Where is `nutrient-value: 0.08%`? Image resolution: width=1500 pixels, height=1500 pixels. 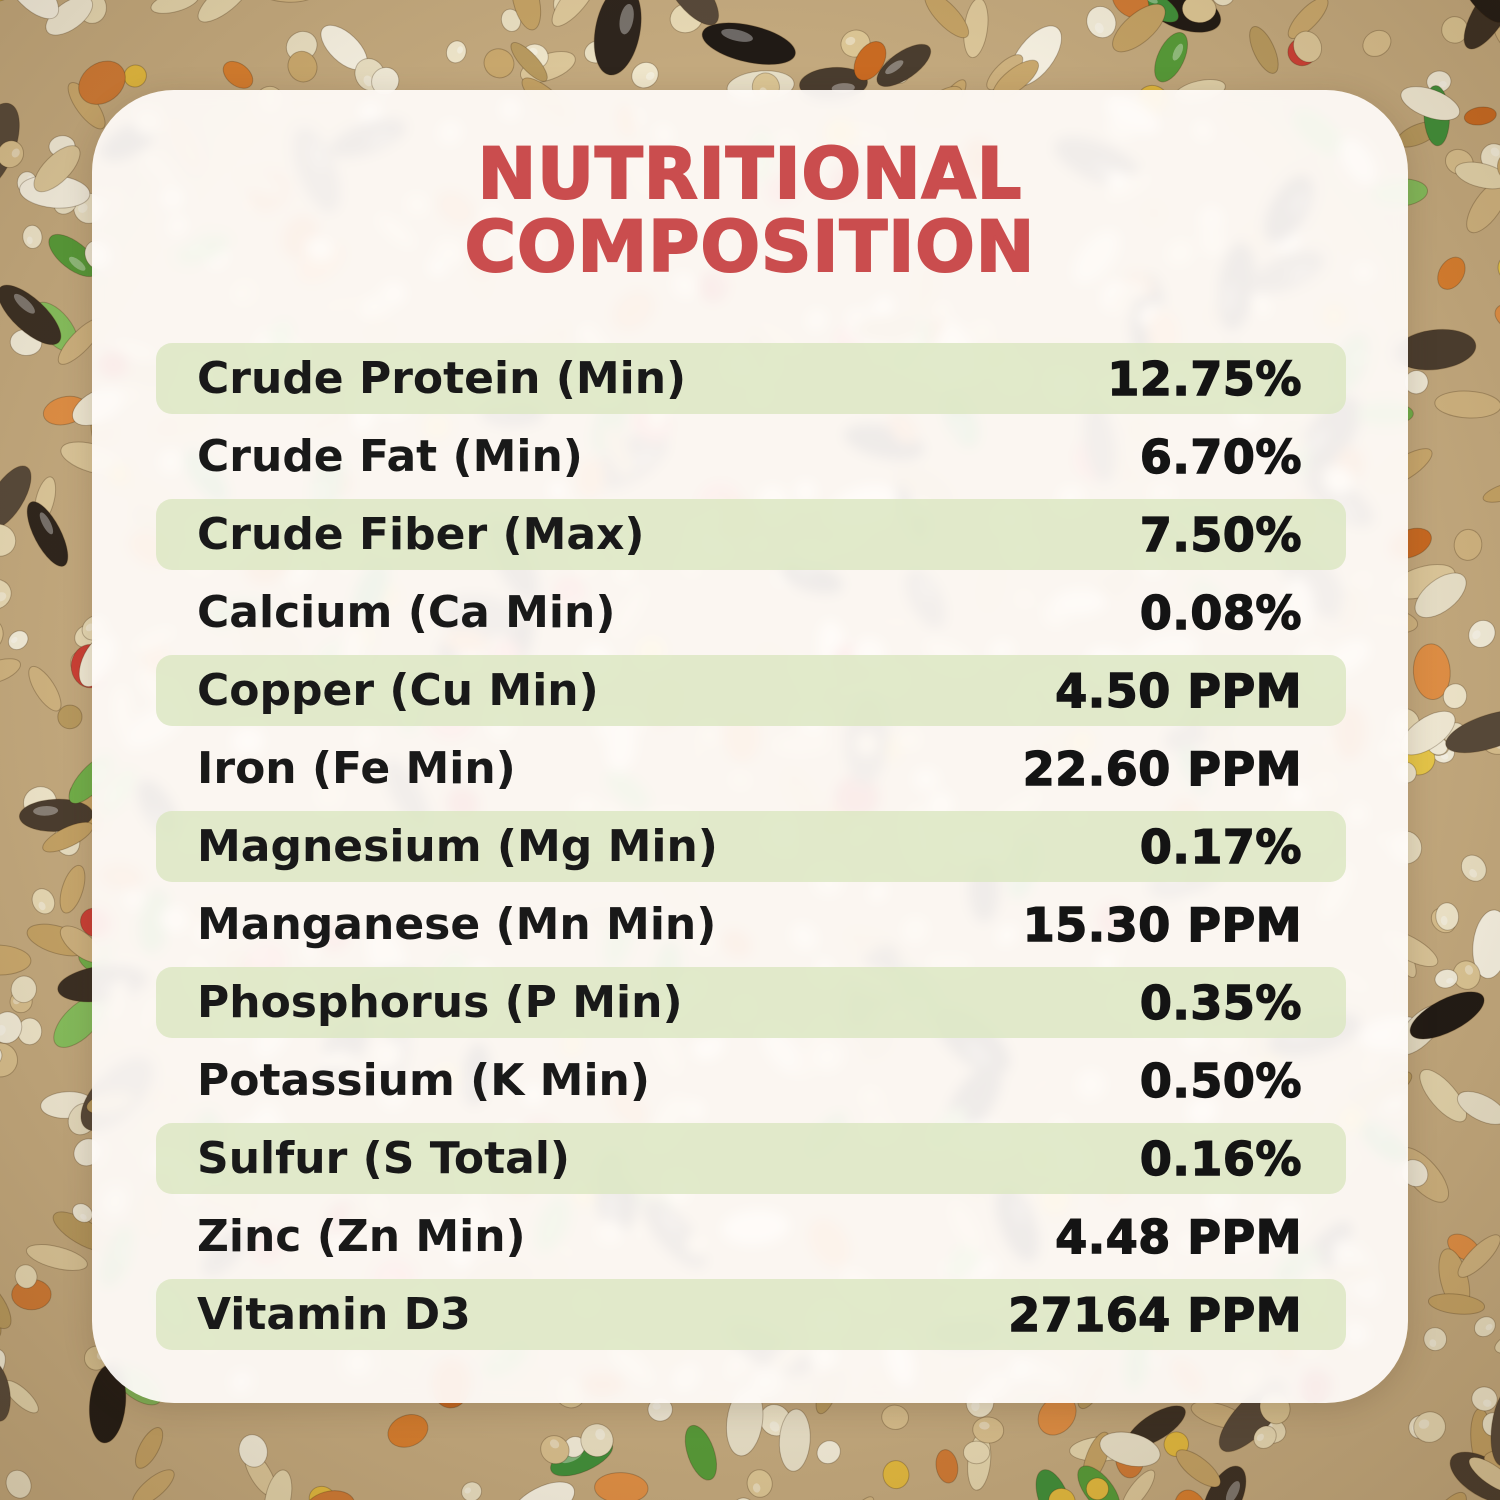
nutrient-value: 0.08% is located at coordinates (1220, 612).